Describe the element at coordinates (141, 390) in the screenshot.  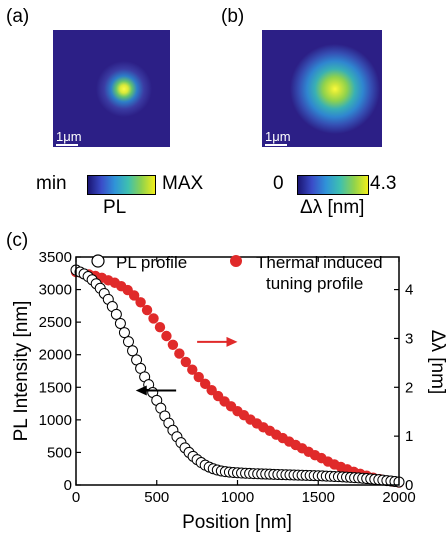
I see `arrow-left-head` at that location.